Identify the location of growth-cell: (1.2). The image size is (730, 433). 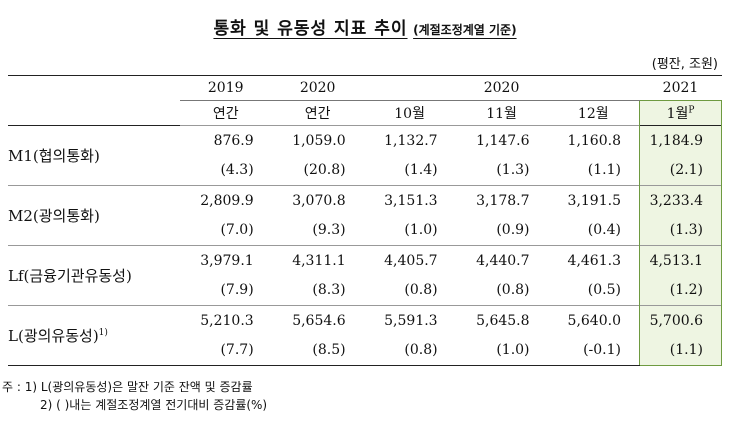
(680, 290).